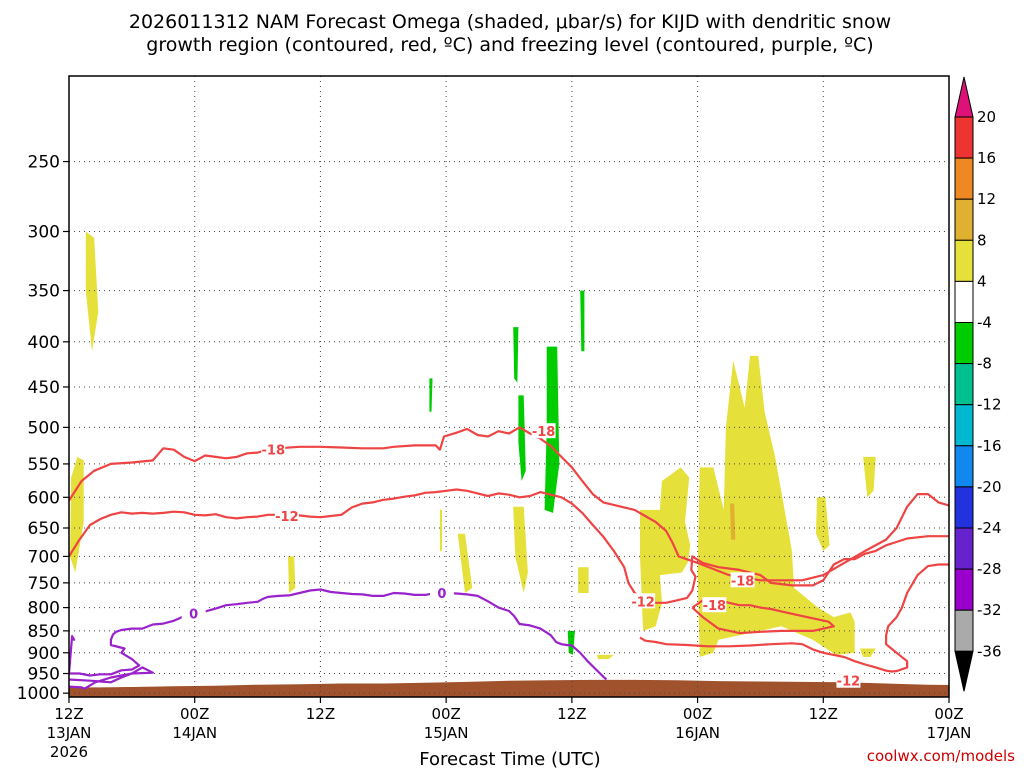 Image resolution: width=1024 pixels, height=768 pixels. What do you see at coordinates (697, 714) in the screenshot?
I see `x-tick-label-60-0: 00Z` at bounding box center [697, 714].